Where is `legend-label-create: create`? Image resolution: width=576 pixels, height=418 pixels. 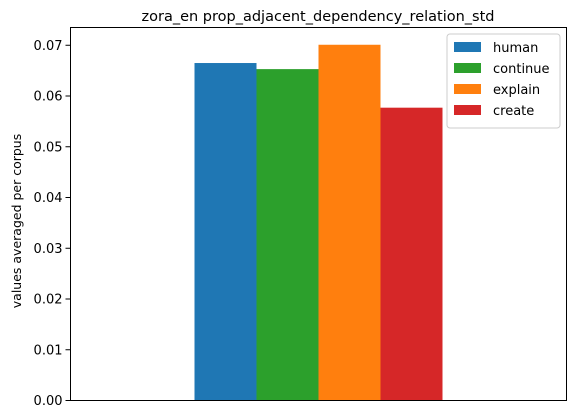 legend-label-create: create is located at coordinates (513, 111).